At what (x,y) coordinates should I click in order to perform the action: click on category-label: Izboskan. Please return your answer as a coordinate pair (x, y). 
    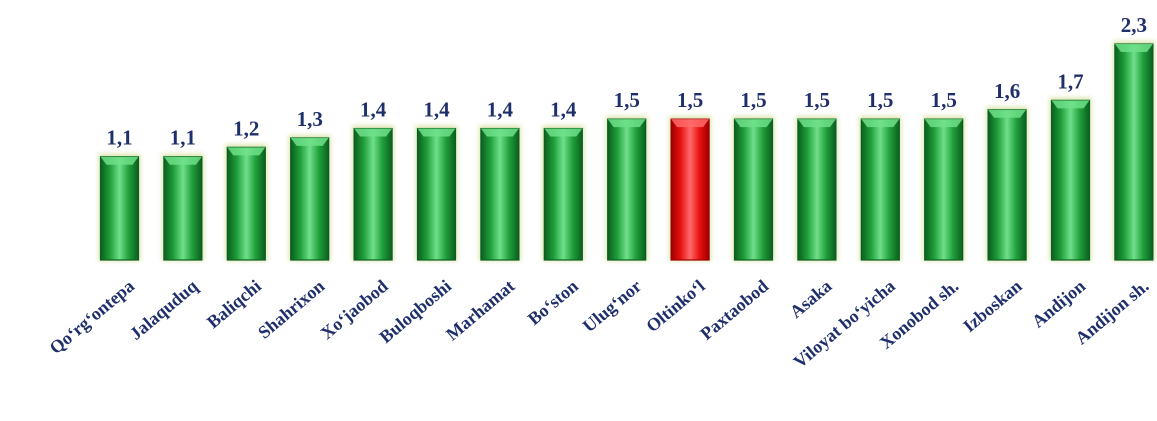
    Looking at the image, I should click on (992, 306).